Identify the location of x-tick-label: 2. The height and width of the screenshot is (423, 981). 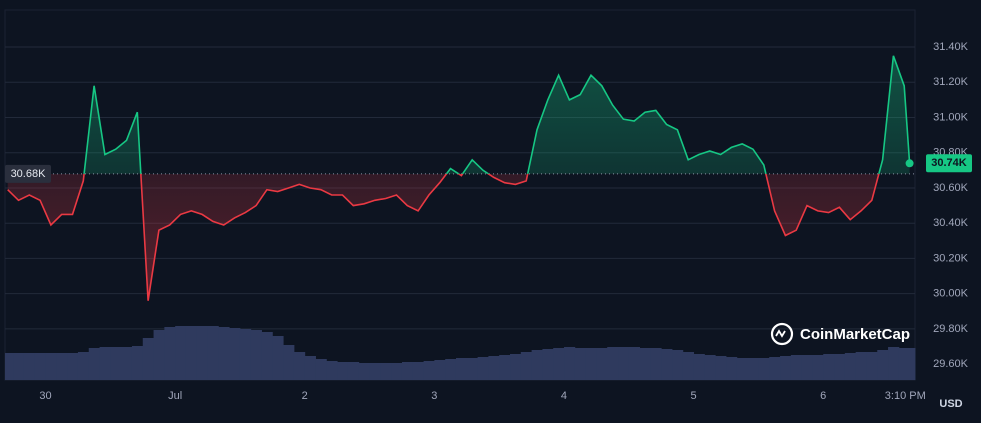
(305, 396).